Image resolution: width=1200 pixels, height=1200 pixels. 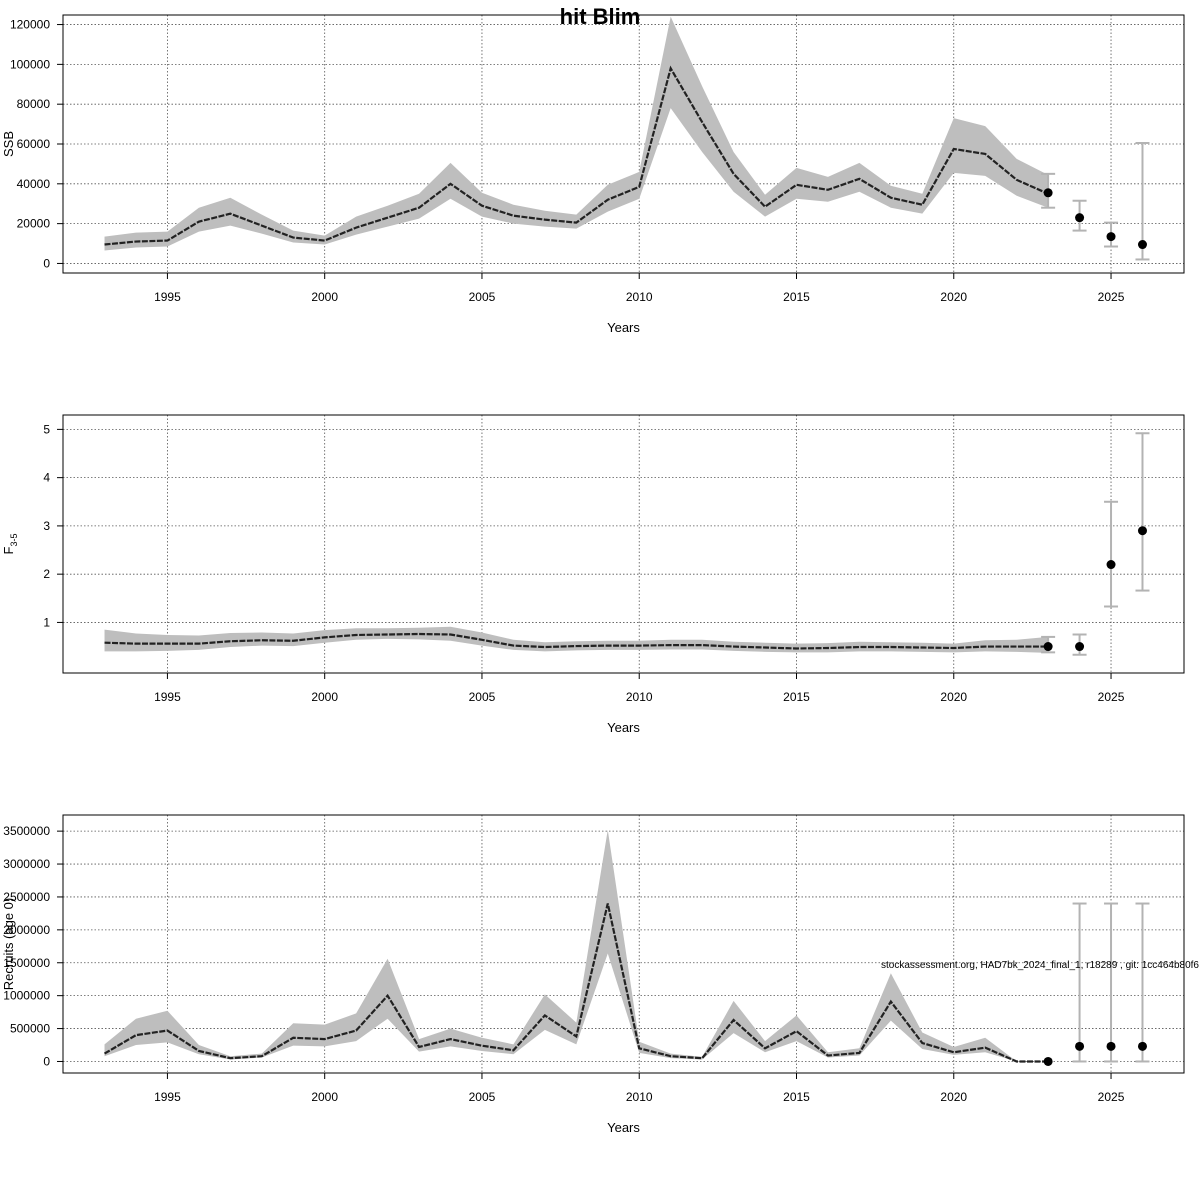 I want to click on recruits-xtick-label-2005: 2005, so click(x=482, y=1097).